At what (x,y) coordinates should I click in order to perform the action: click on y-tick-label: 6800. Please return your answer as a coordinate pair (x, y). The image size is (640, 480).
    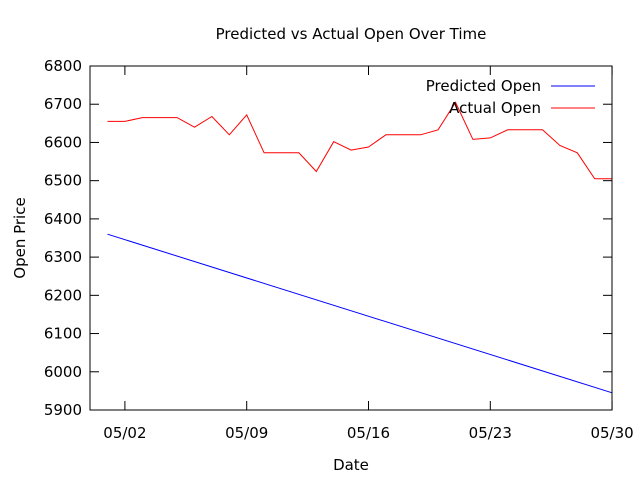
    Looking at the image, I should click on (63, 66).